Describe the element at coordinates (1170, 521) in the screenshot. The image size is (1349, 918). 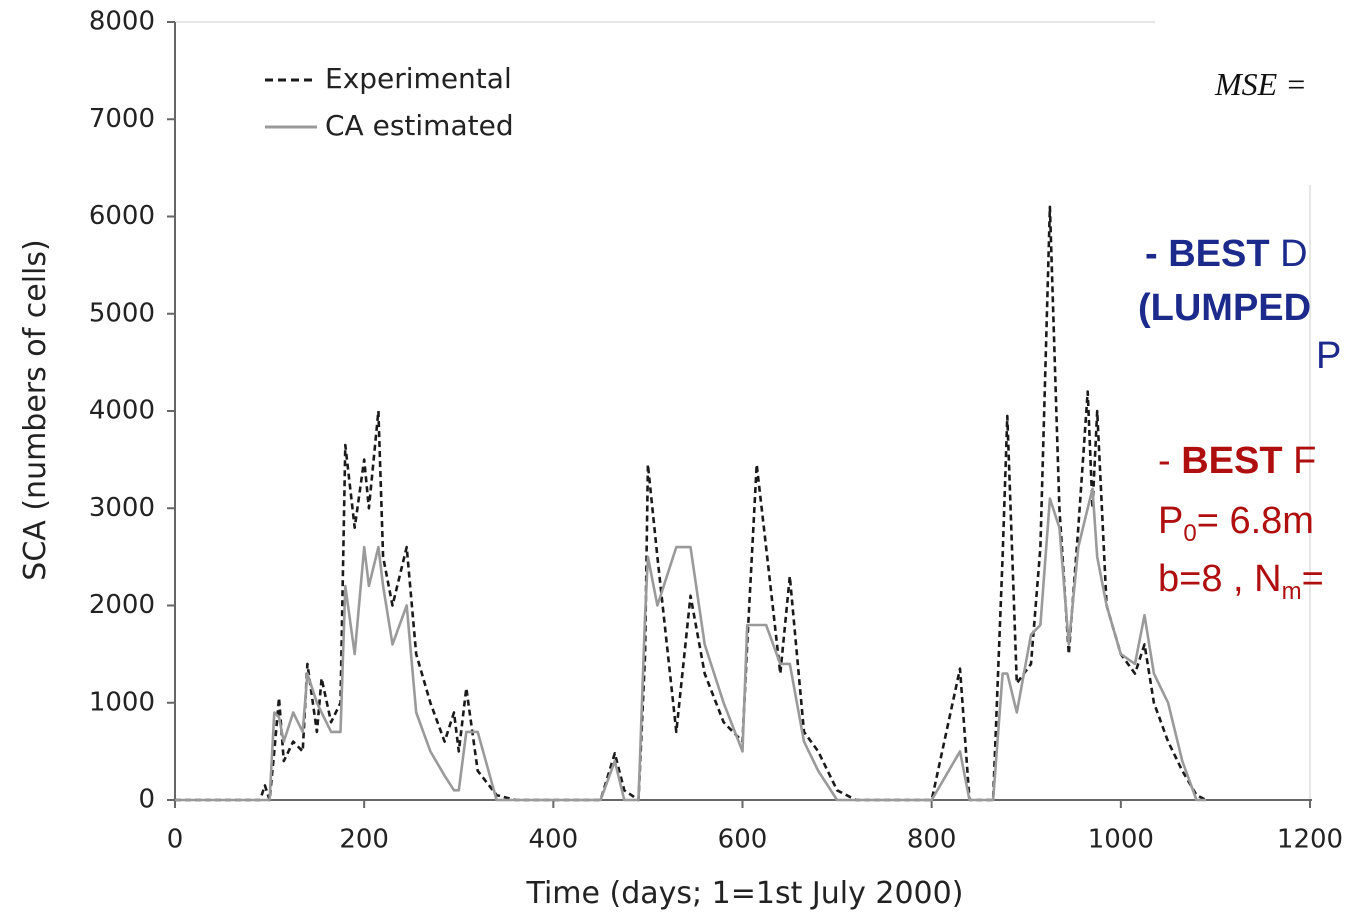
I see `annotation-part: P` at that location.